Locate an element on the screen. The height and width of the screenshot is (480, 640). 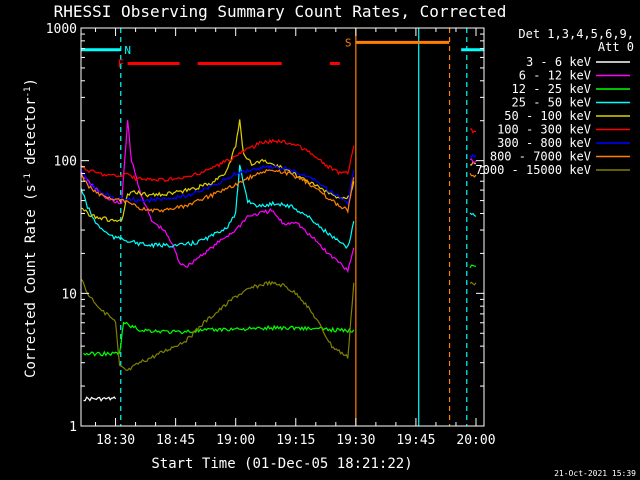
y-tick-label: 1000 is located at coordinates (61, 29).